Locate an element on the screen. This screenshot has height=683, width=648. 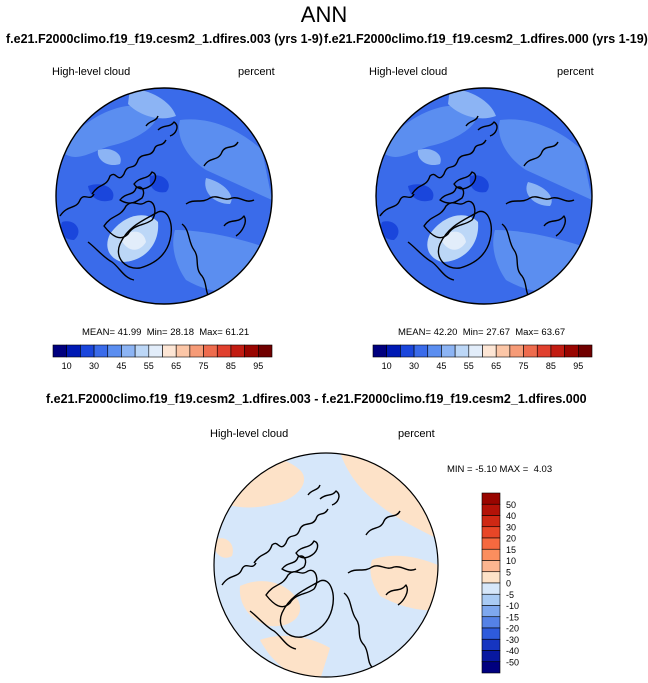
panel3-colorbar-tick-label: 5 is located at coordinates (508, 572).